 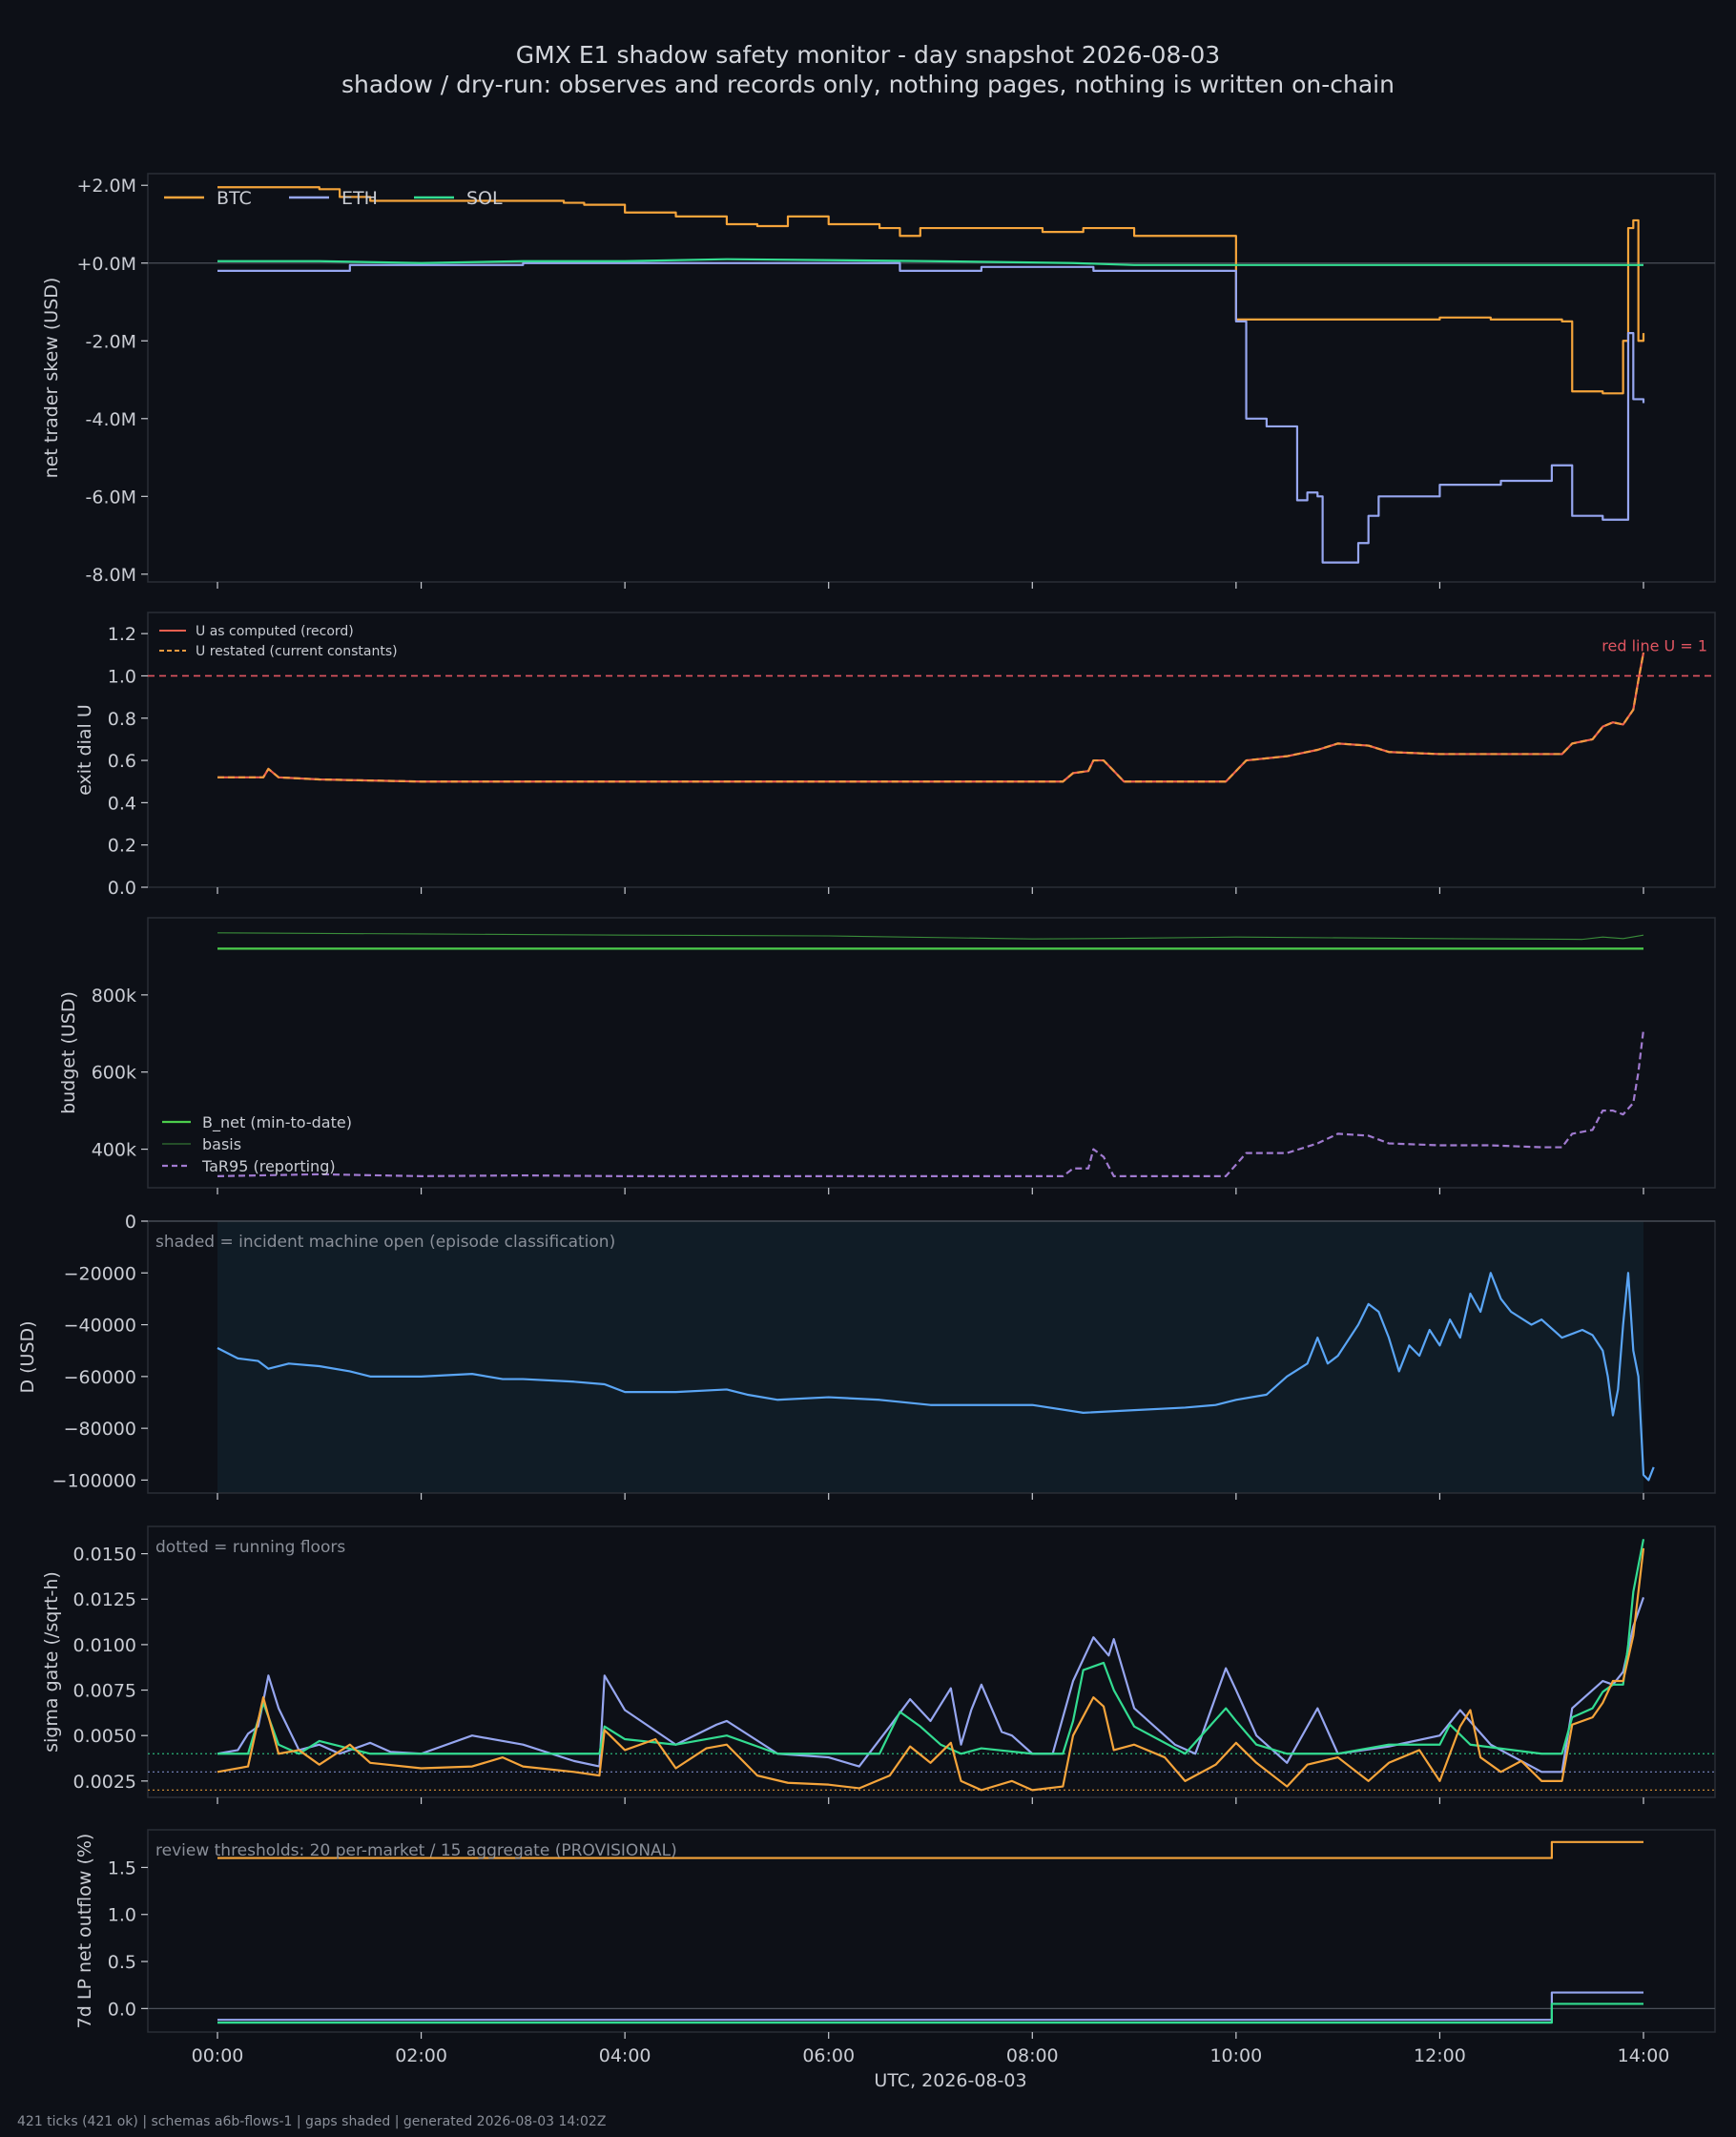 I want to click on x-tick-label: 06:00, so click(x=828, y=2055).